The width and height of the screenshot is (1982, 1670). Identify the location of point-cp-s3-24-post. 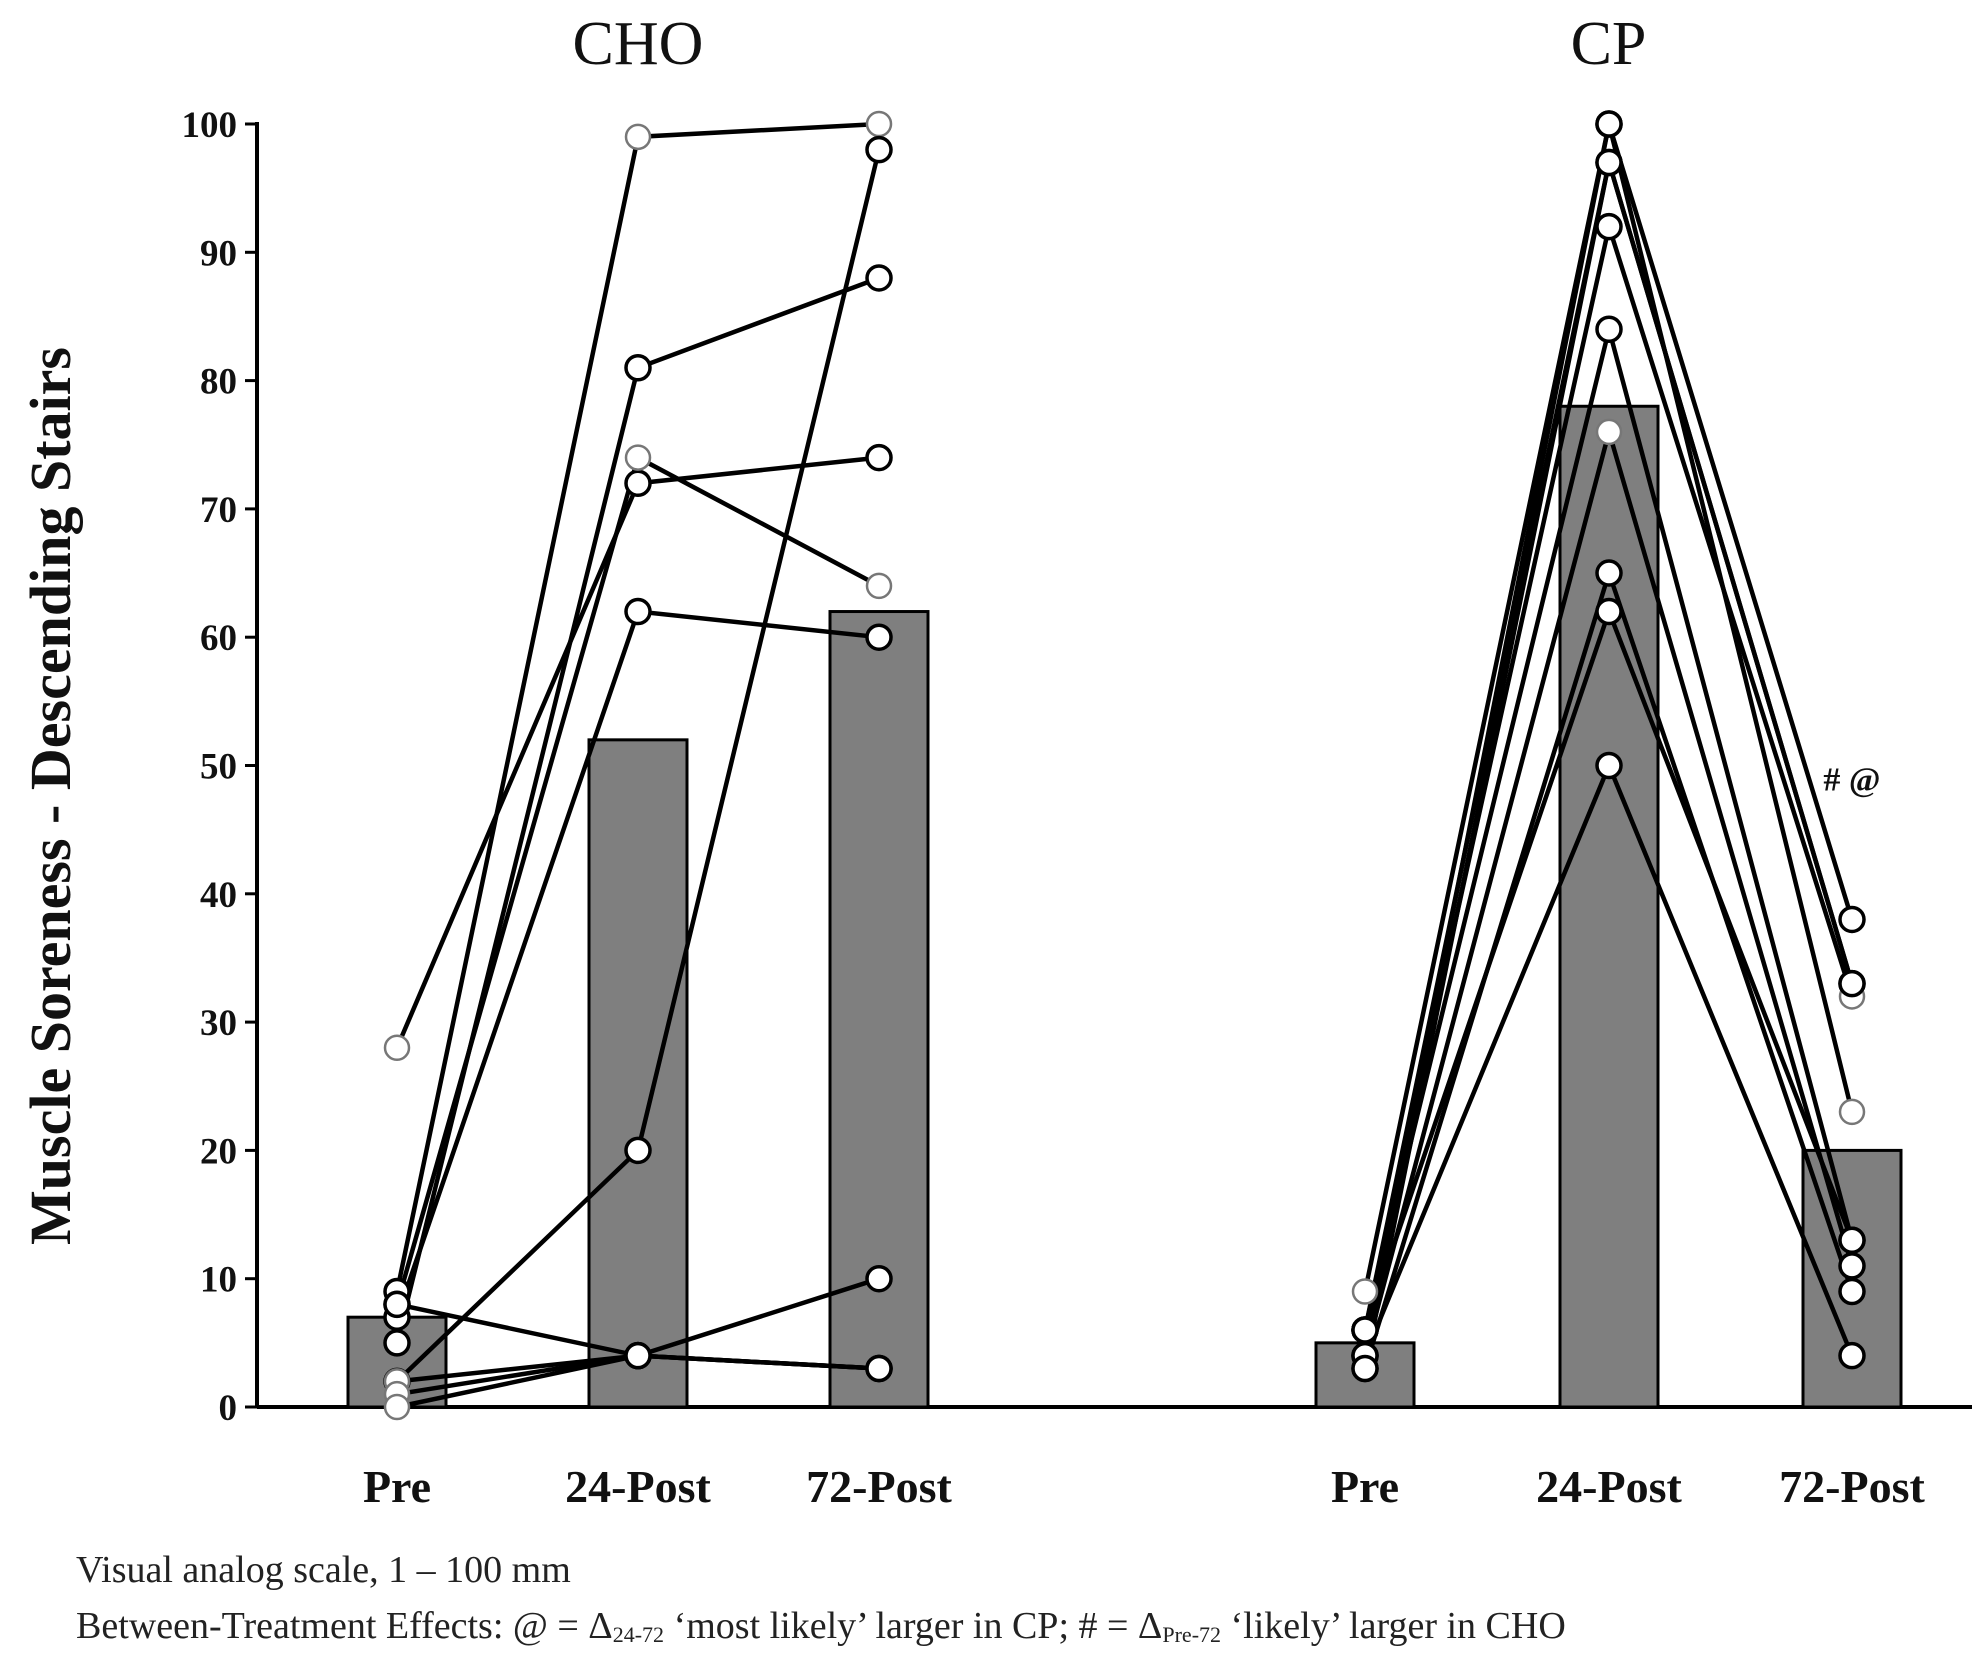
(1609, 226).